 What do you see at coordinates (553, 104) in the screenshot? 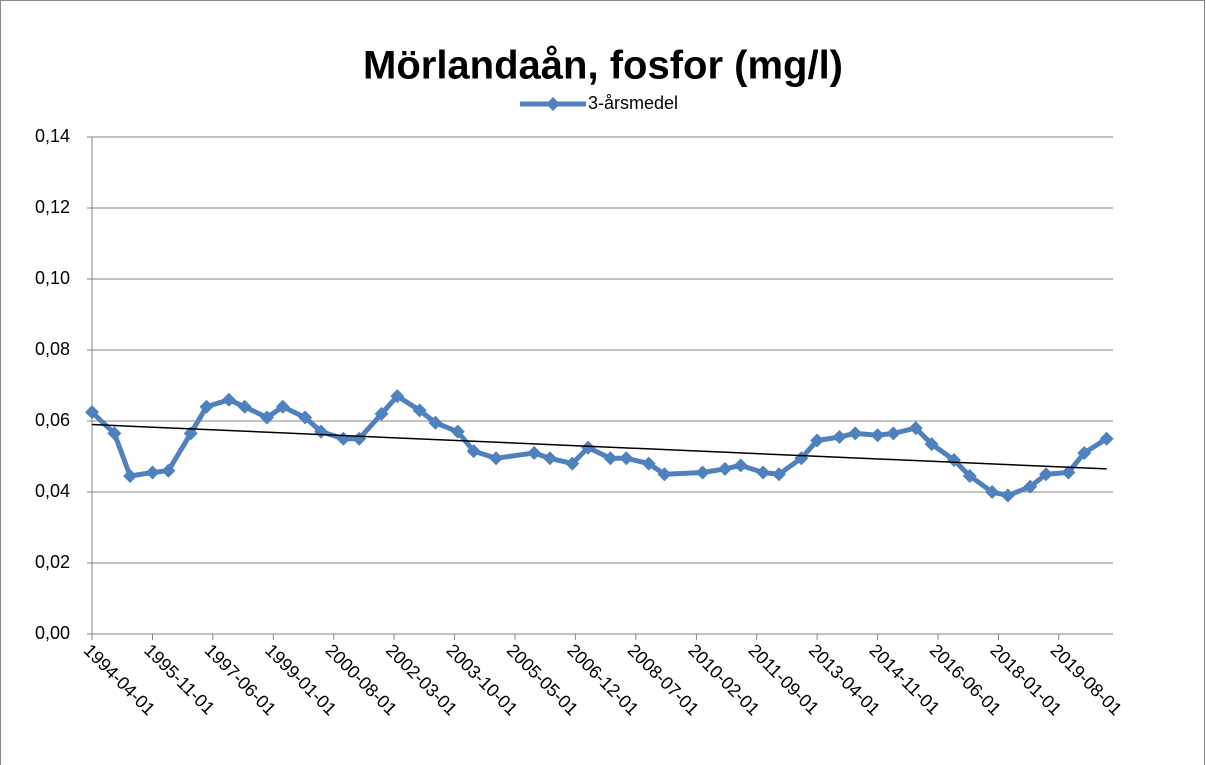
I see `legend-marker` at bounding box center [553, 104].